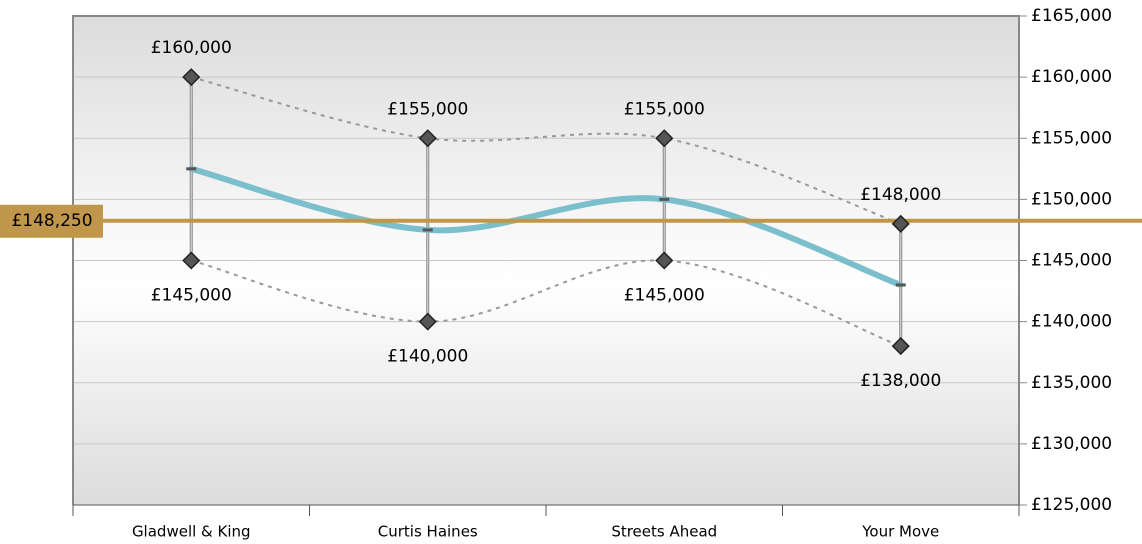 This screenshot has height=544, width=1142. I want to click on reference-label: £148,250, so click(51, 221).